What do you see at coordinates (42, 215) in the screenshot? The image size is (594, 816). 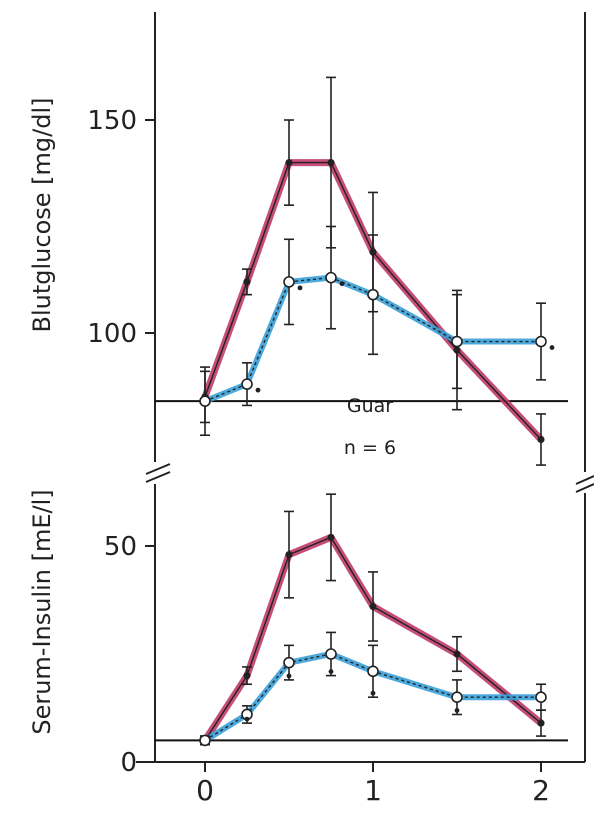 I see `y-axis-title-glucose: Blutglucose [mg/dl]` at bounding box center [42, 215].